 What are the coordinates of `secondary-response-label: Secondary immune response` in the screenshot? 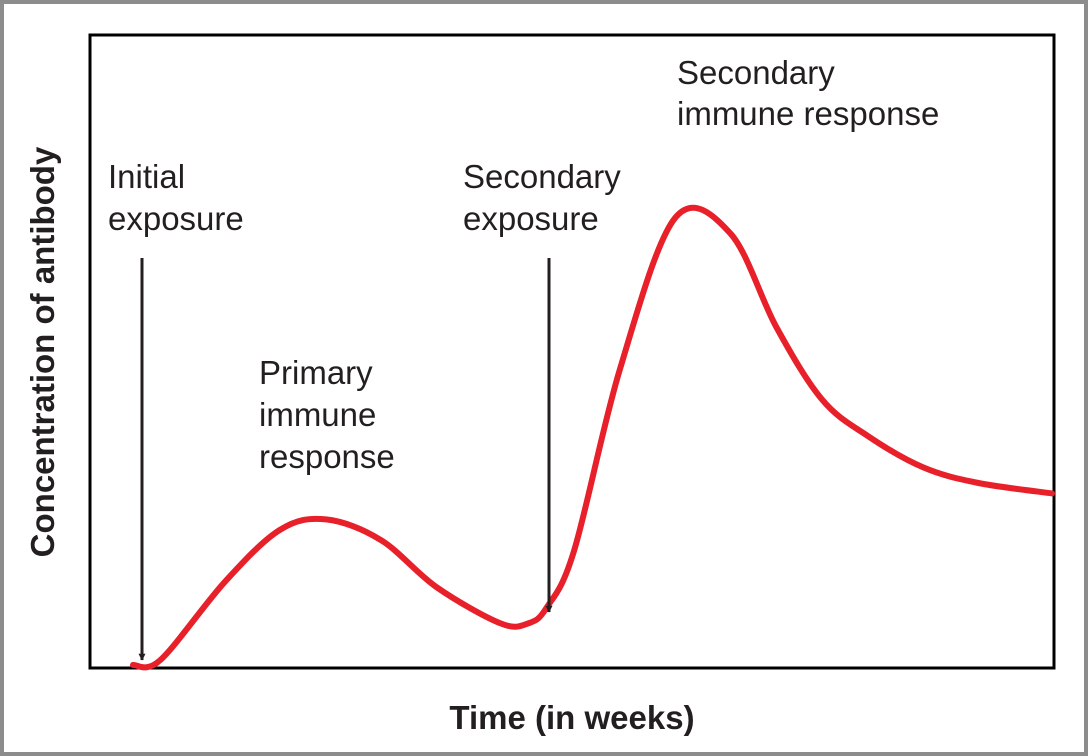 It's located at (808, 93).